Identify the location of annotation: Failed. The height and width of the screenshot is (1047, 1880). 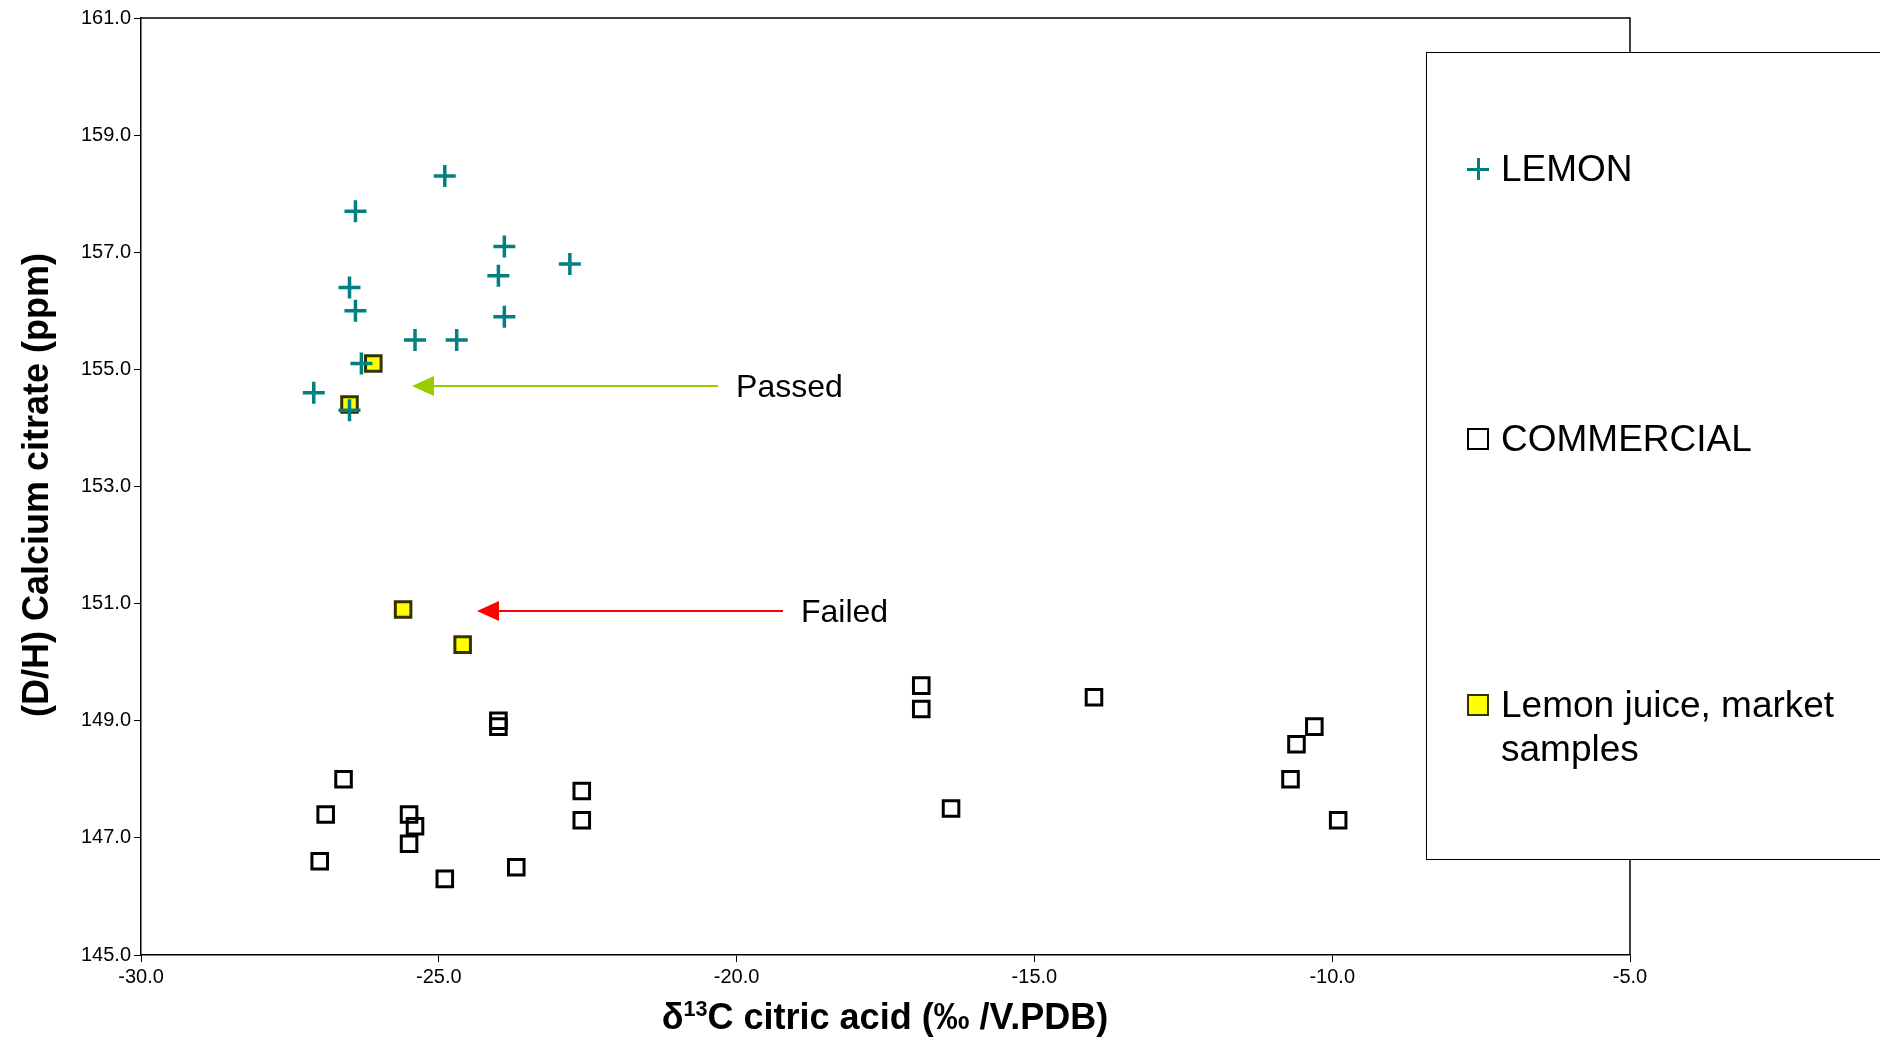
(844, 612).